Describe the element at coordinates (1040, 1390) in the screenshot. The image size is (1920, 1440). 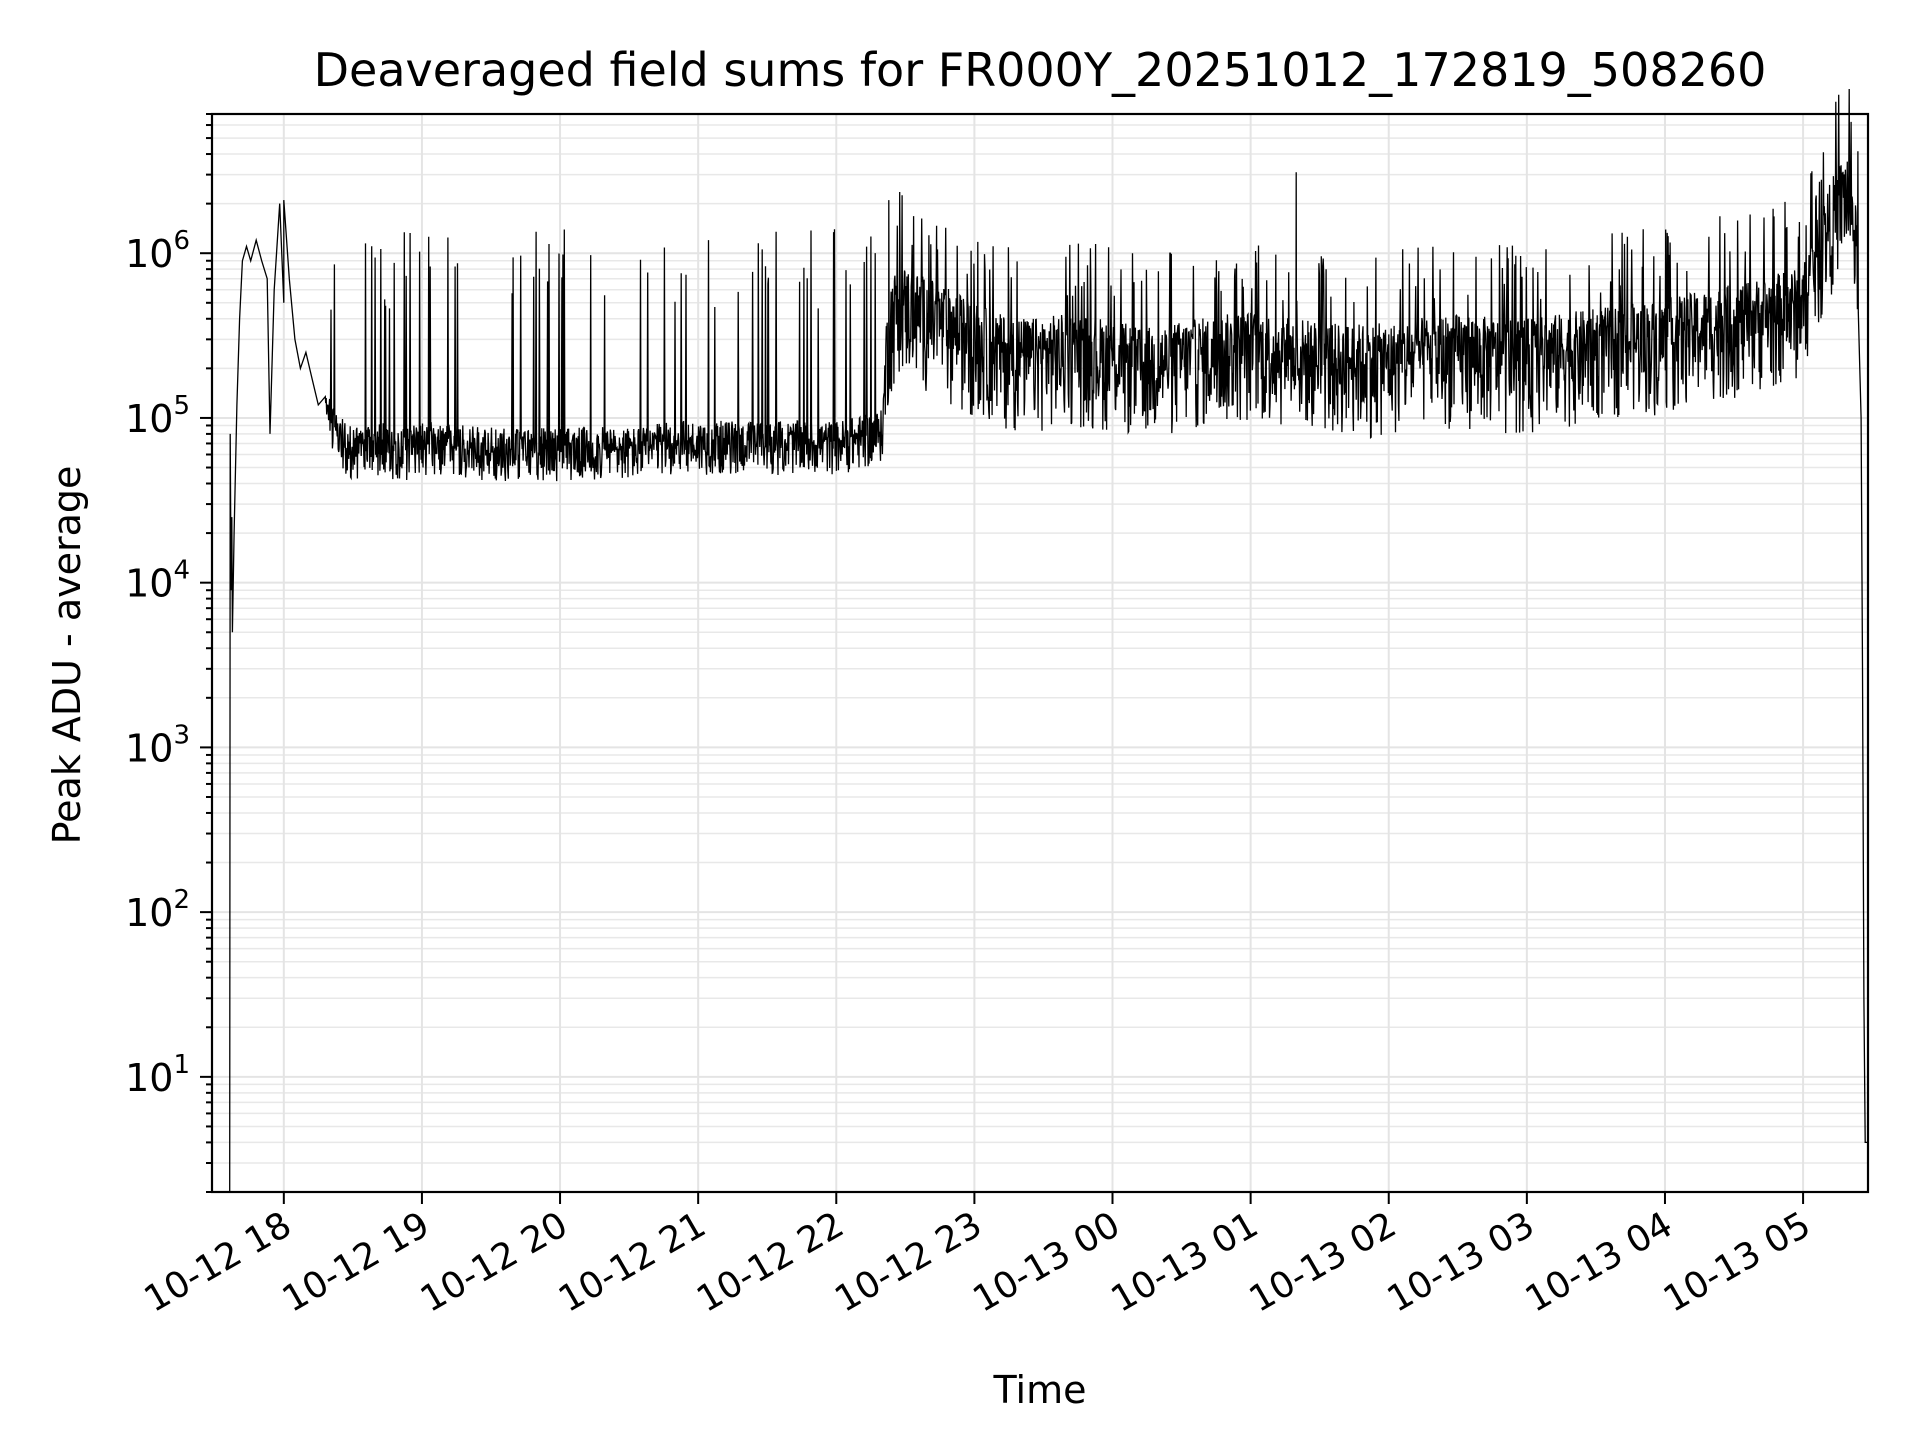
I see `x-axis-label: Time` at that location.